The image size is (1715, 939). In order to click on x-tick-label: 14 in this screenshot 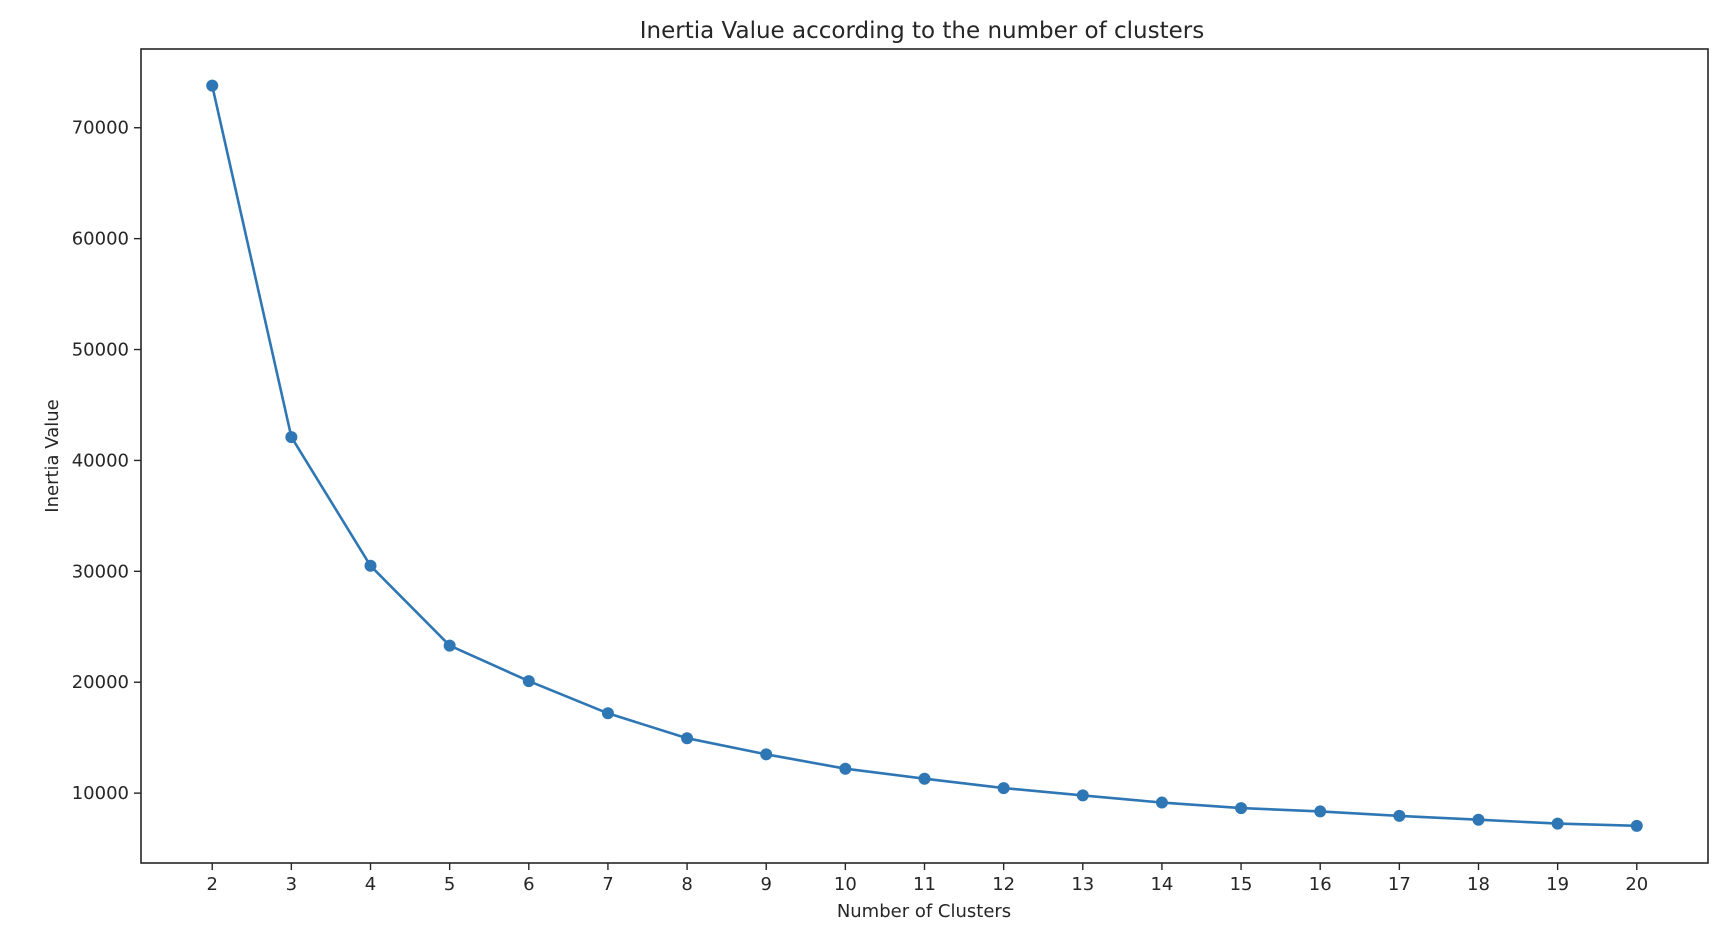, I will do `click(1161, 884)`.